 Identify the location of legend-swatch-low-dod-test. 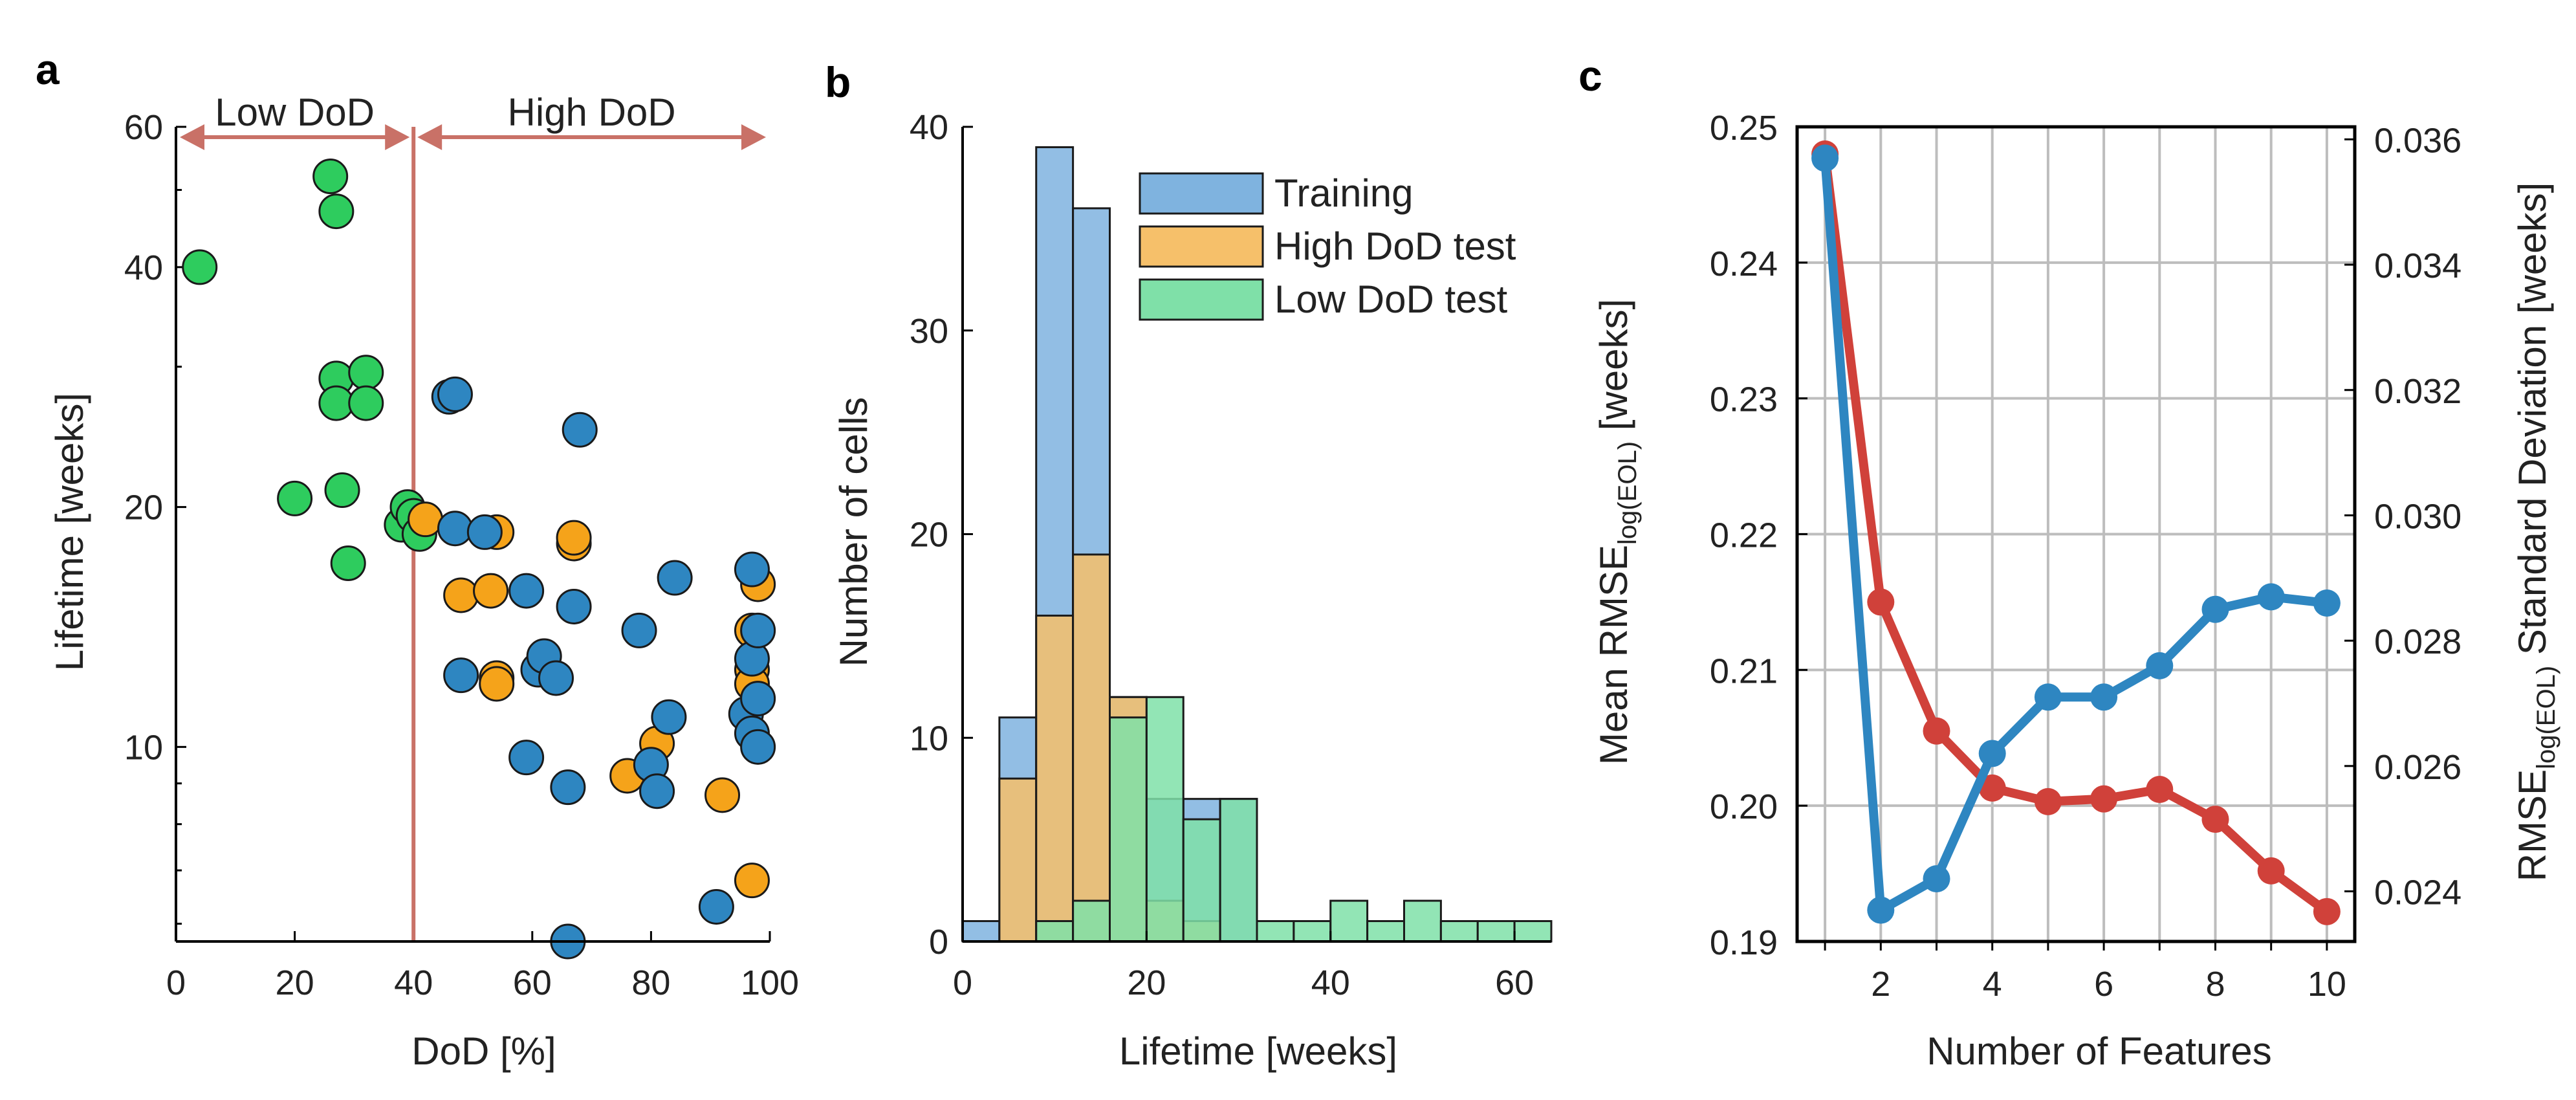
(1201, 299).